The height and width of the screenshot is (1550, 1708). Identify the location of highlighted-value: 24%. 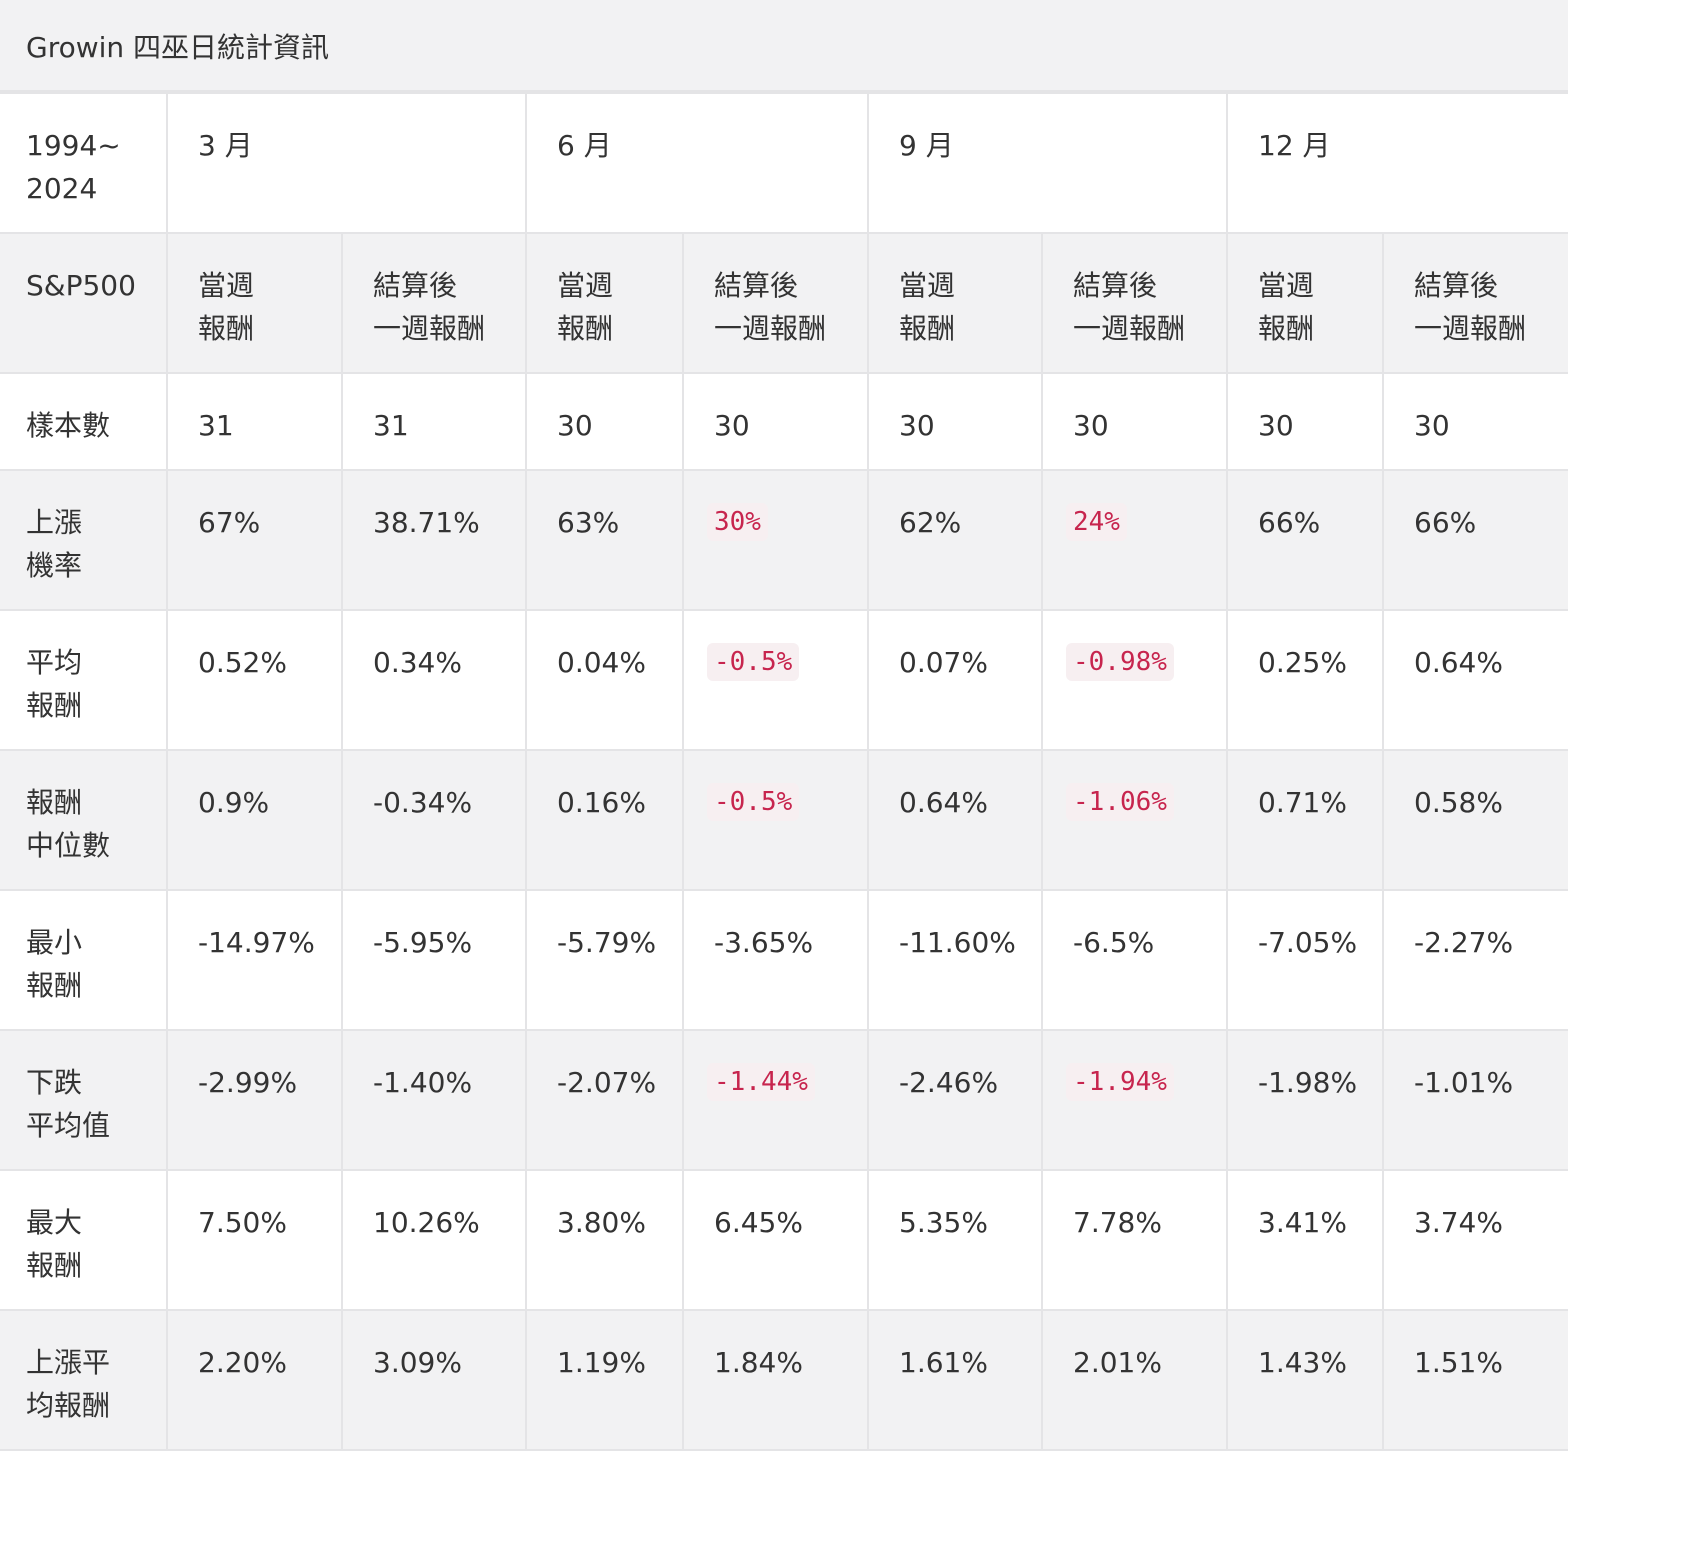
(1096, 522).